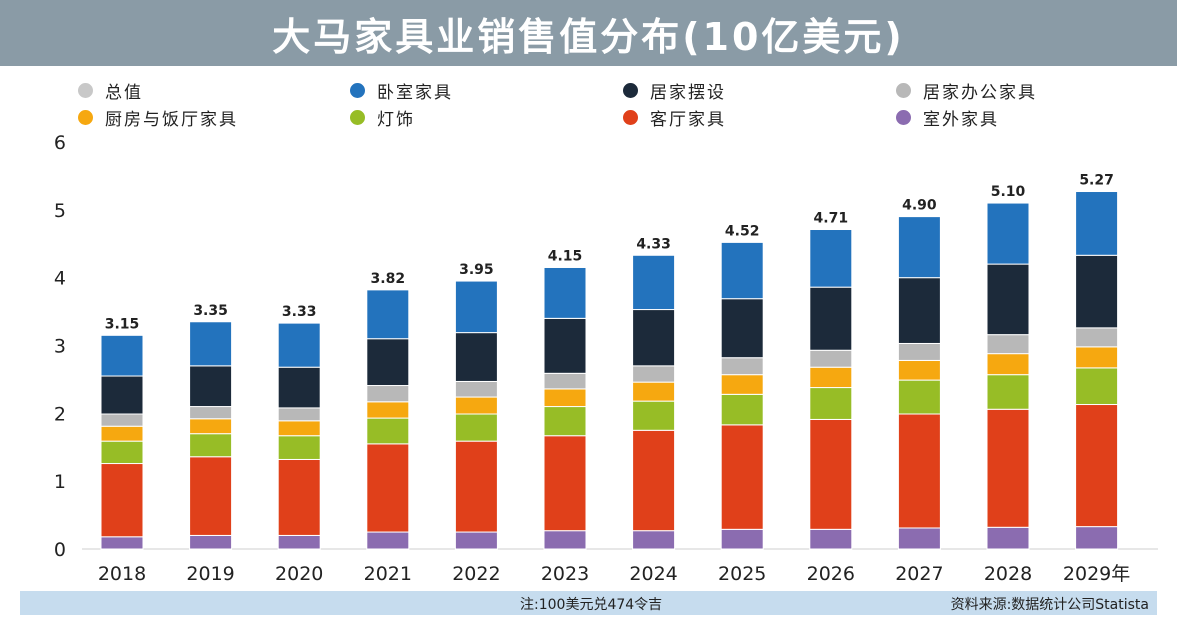 This screenshot has height=617, width=1177. What do you see at coordinates (1008, 574) in the screenshot?
I see `x-tick-label: 2028` at bounding box center [1008, 574].